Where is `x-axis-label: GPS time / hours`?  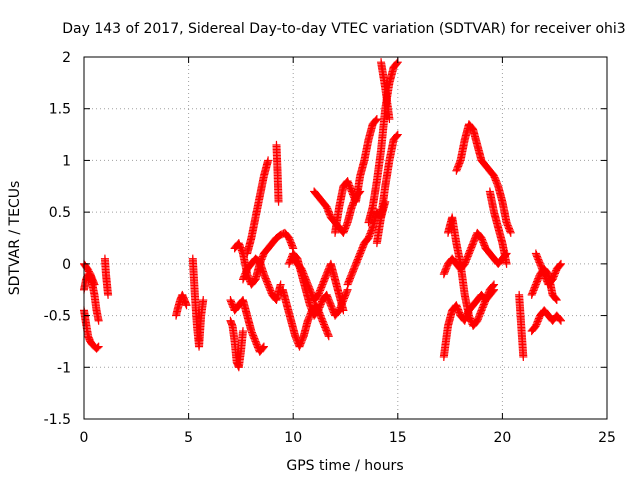
x-axis-label: GPS time / hours is located at coordinates (344, 466).